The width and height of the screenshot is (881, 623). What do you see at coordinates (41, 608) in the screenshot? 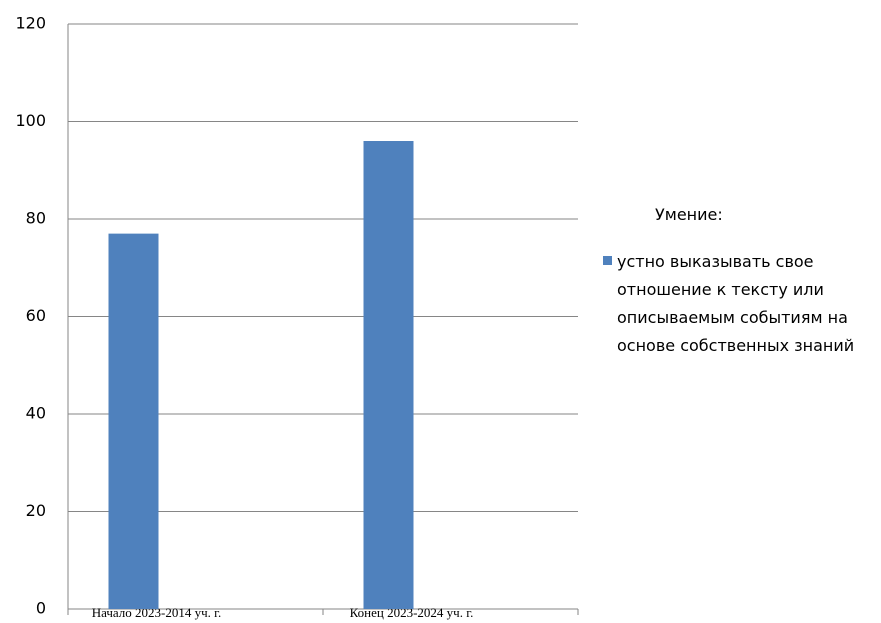
I see `y-tick-label: 0` at bounding box center [41, 608].